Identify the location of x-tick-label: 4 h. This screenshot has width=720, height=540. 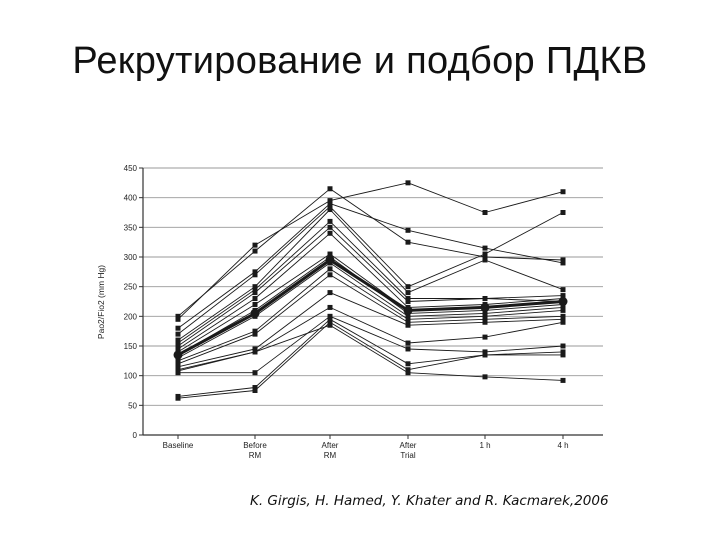
(562, 445).